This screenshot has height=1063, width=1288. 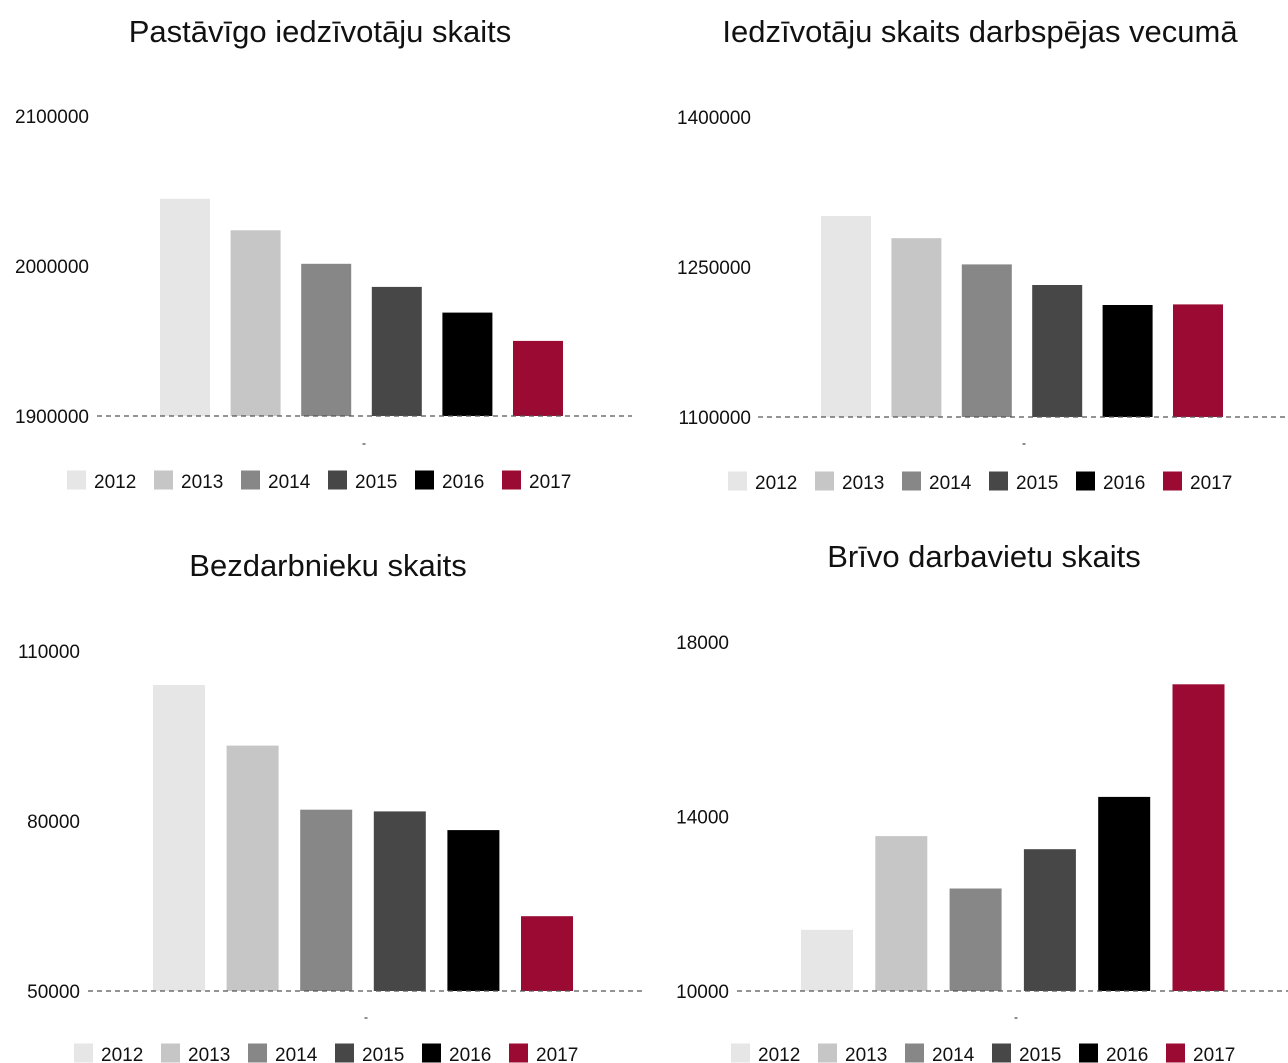 What do you see at coordinates (714, 418) in the screenshot?
I see `y-tick-label: 1100000` at bounding box center [714, 418].